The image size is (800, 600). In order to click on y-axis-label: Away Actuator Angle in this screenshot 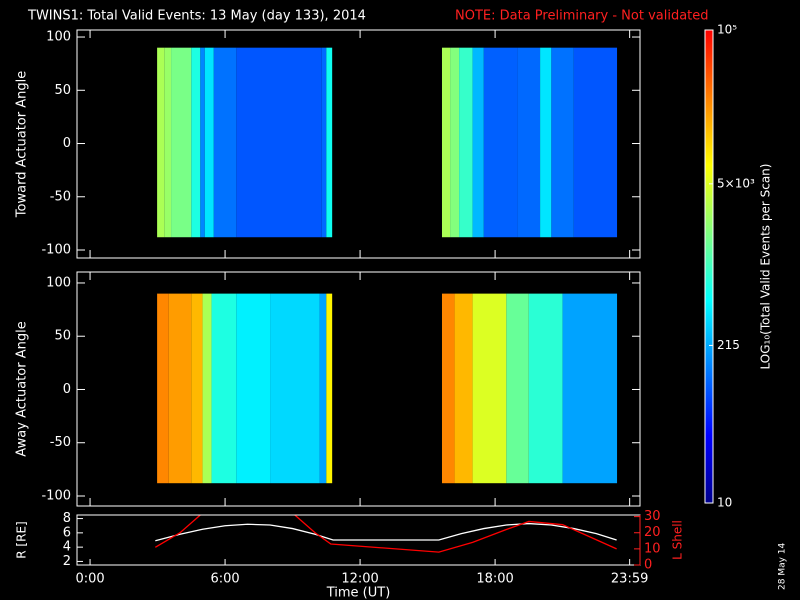, I will do `click(22, 388)`.